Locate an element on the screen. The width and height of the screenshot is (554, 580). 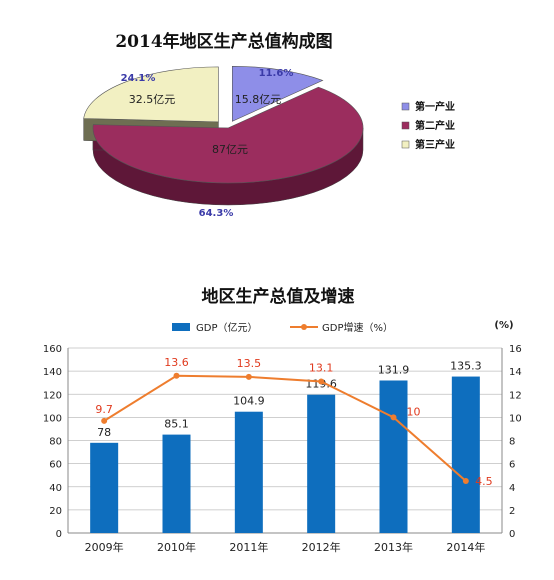
y-right-tick-label: 6 is located at coordinates (512, 465).